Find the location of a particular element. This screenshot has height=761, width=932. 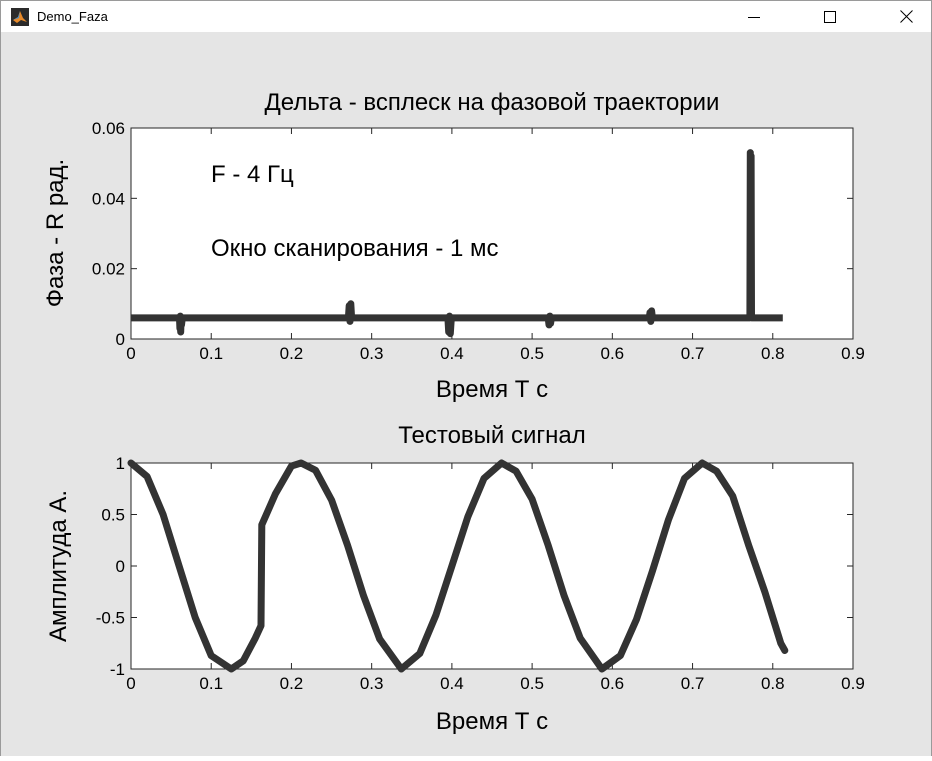

close-button is located at coordinates (906, 16).